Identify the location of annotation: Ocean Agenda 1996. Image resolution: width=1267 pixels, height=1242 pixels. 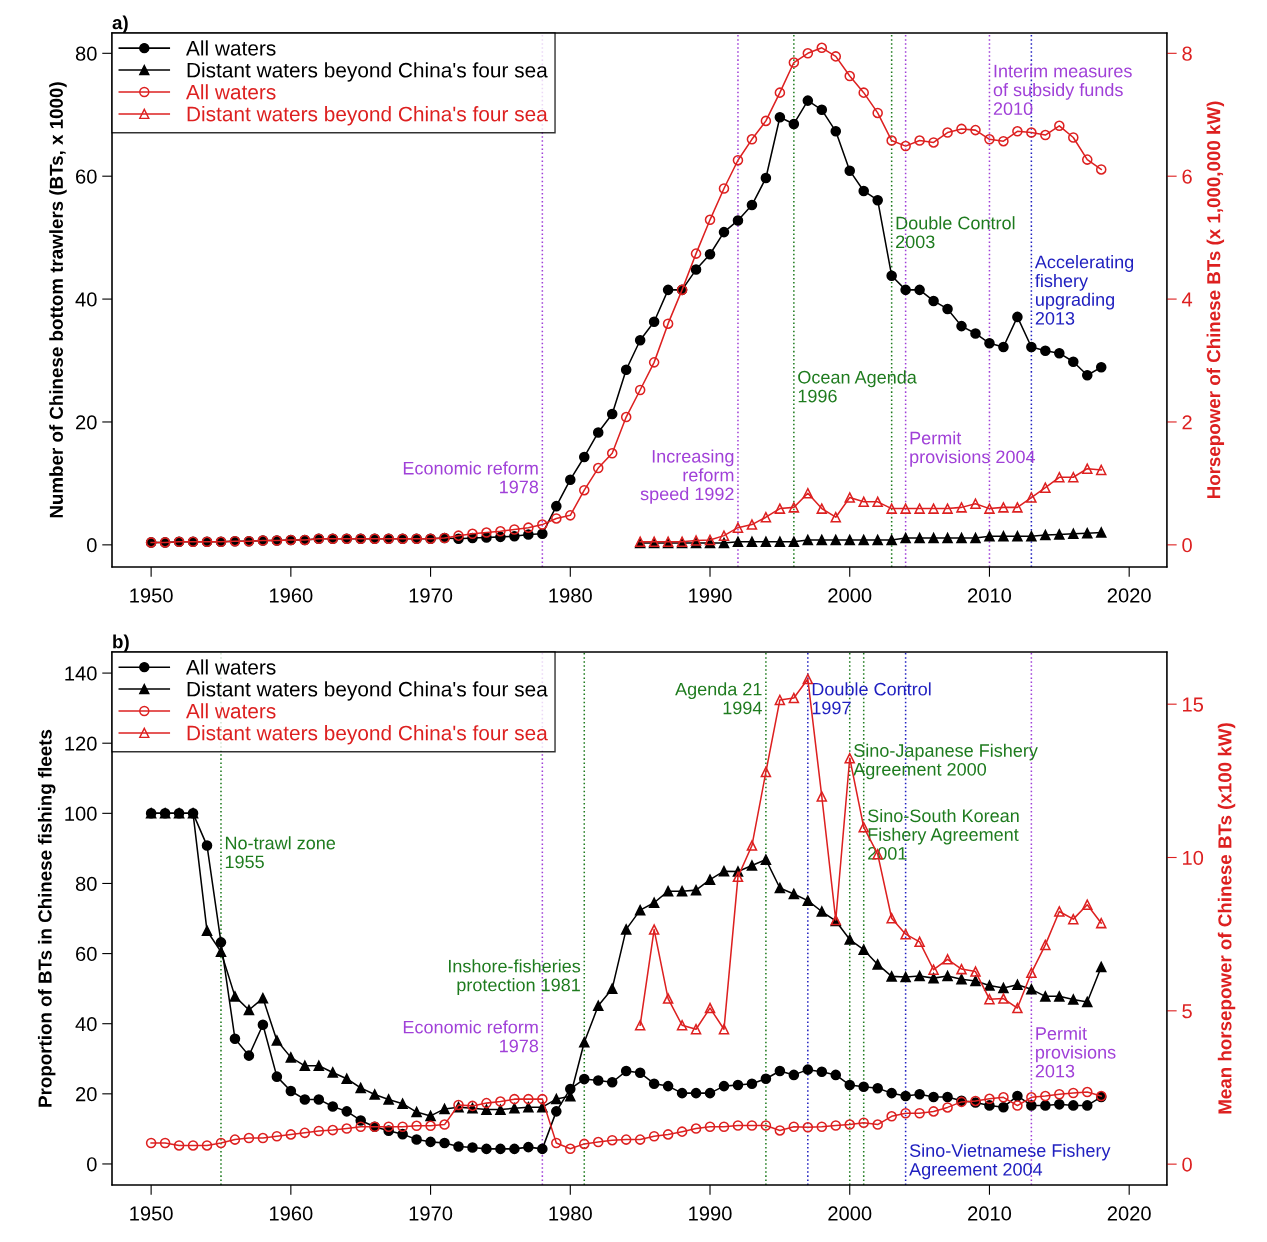
(857, 386).